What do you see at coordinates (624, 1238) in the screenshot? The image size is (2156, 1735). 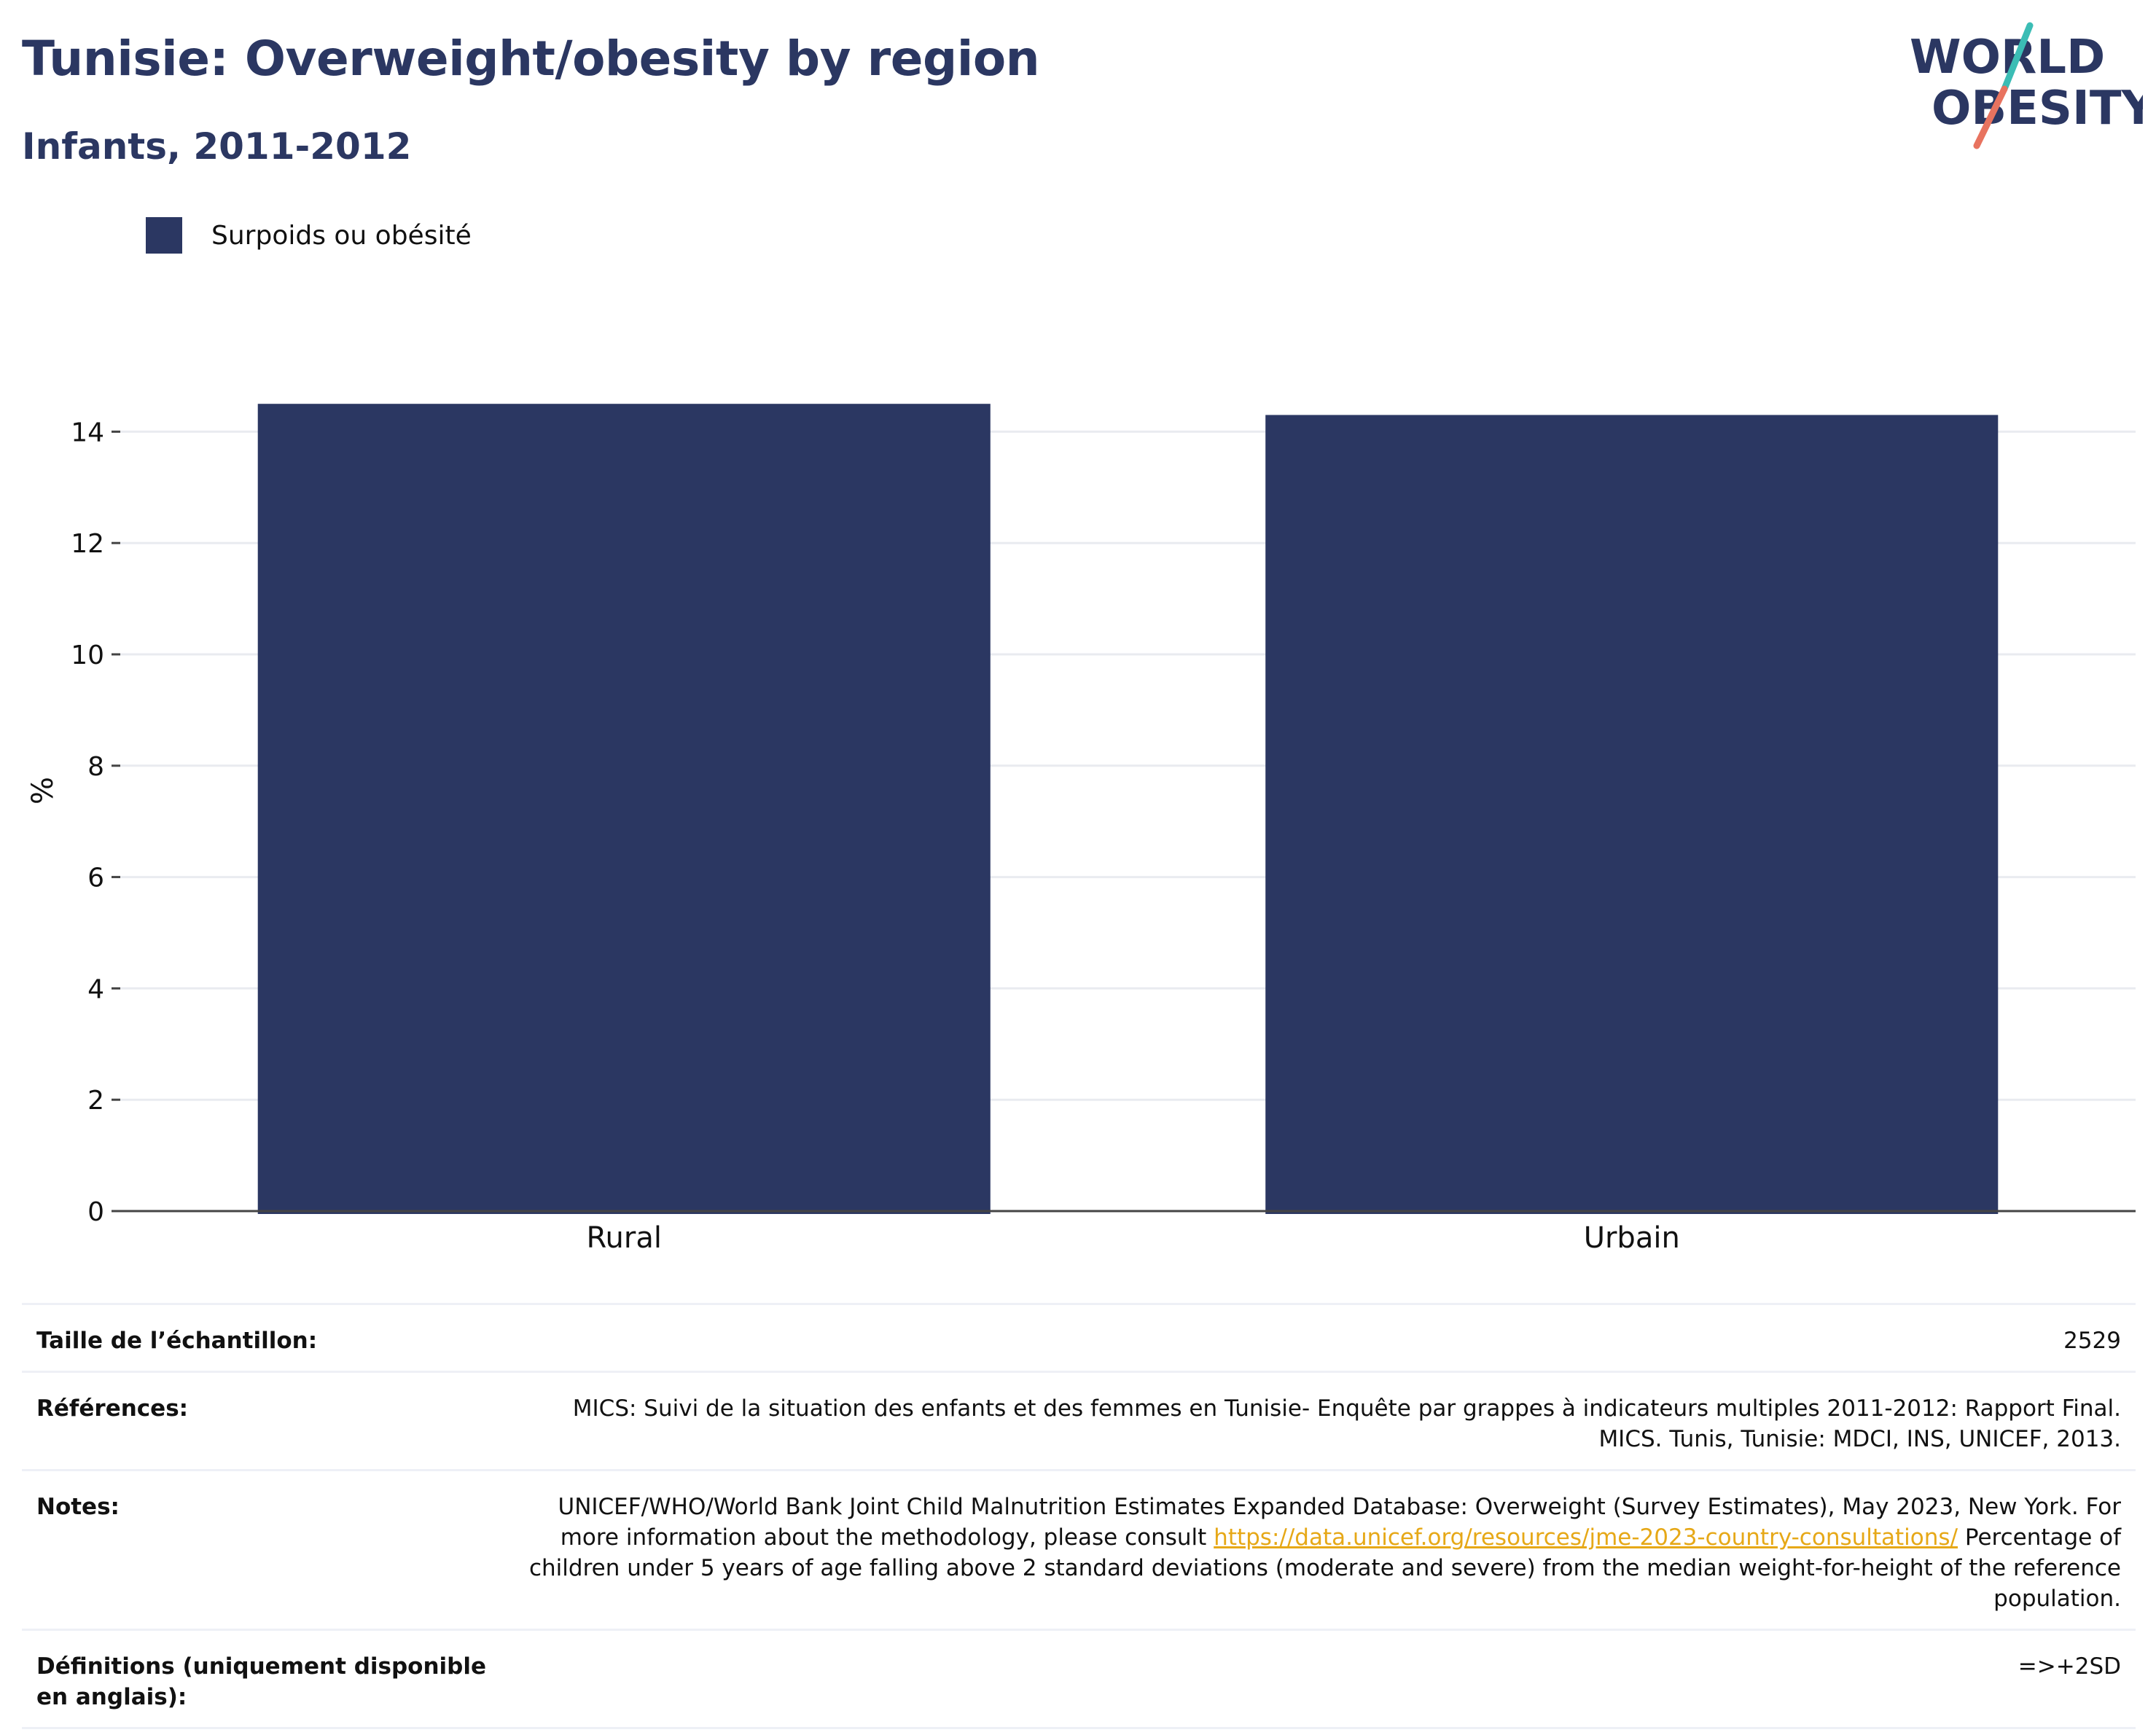 I see `x-tick-label-rural: Rural` at bounding box center [624, 1238].